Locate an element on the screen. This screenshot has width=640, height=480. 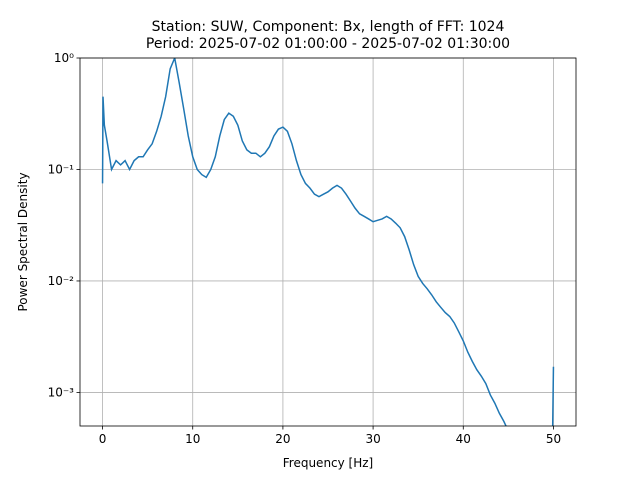
x-tick-label: 20 is located at coordinates (282, 439).